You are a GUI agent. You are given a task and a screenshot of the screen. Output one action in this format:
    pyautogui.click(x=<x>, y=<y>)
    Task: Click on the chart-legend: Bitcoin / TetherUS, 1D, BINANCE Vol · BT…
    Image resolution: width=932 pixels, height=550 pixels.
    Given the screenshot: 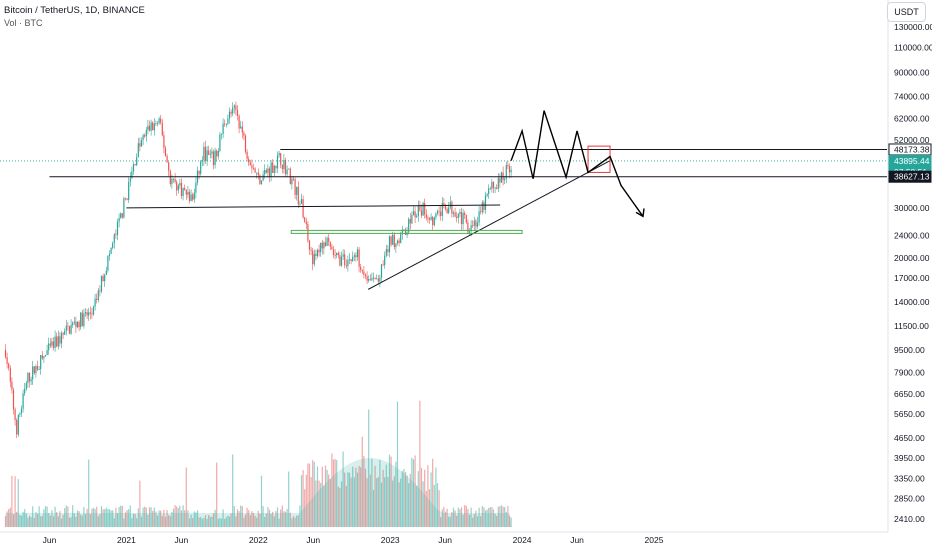 What is the action you would take?
    pyautogui.click(x=74, y=17)
    